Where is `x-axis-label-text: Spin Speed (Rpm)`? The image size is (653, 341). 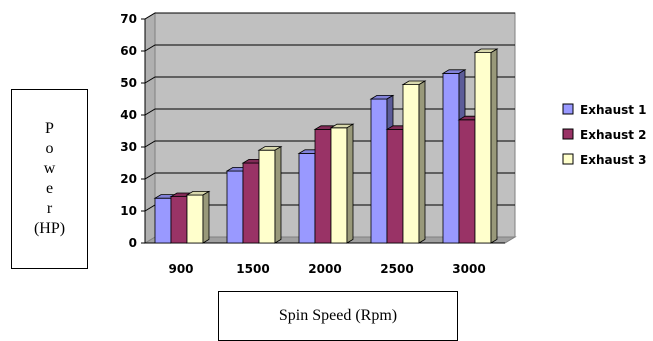 x-axis-label-text: Spin Speed (Rpm) is located at coordinates (338, 315).